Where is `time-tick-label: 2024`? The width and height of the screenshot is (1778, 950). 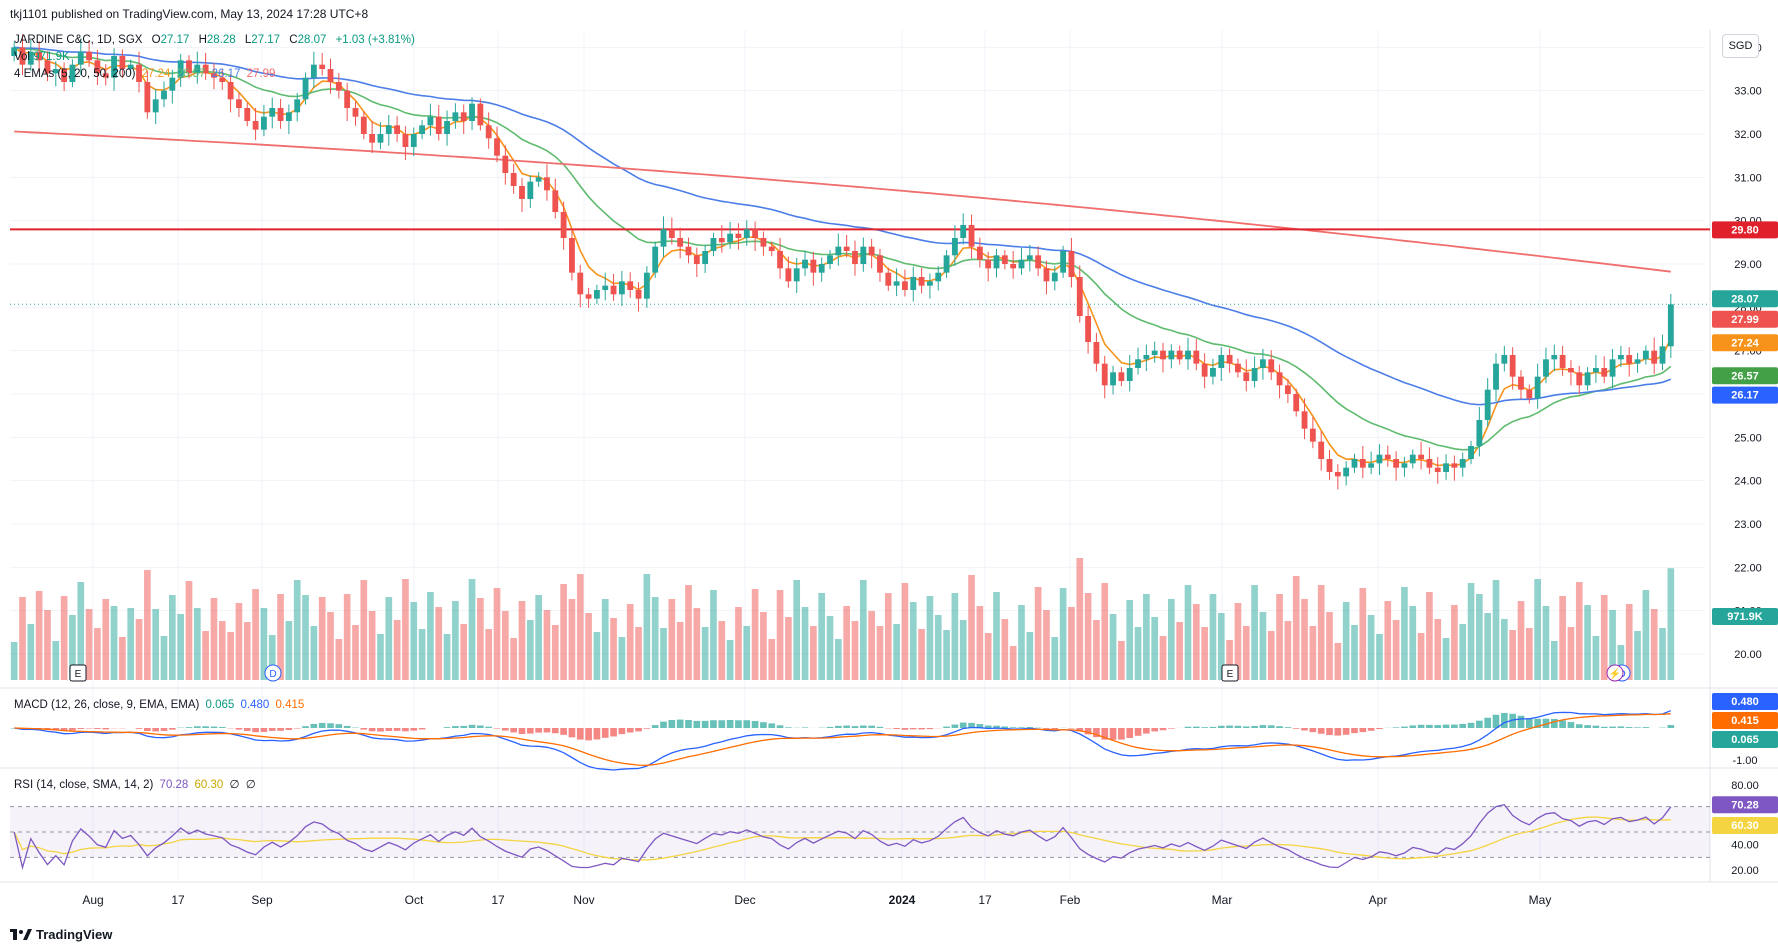 time-tick-label: 2024 is located at coordinates (902, 900).